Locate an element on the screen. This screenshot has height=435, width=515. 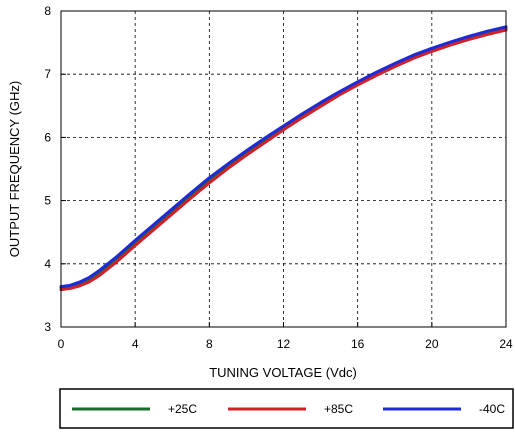
x-axis-tick-labels: 0 4 8 12 16 20 24 is located at coordinates (285, 344).